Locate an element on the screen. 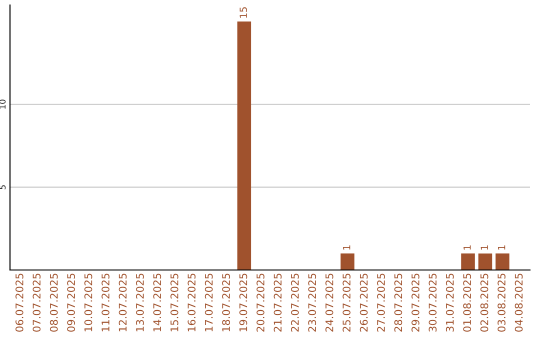 The width and height of the screenshot is (540, 340). x-tick-label: 26.07.2025 is located at coordinates (364, 303).